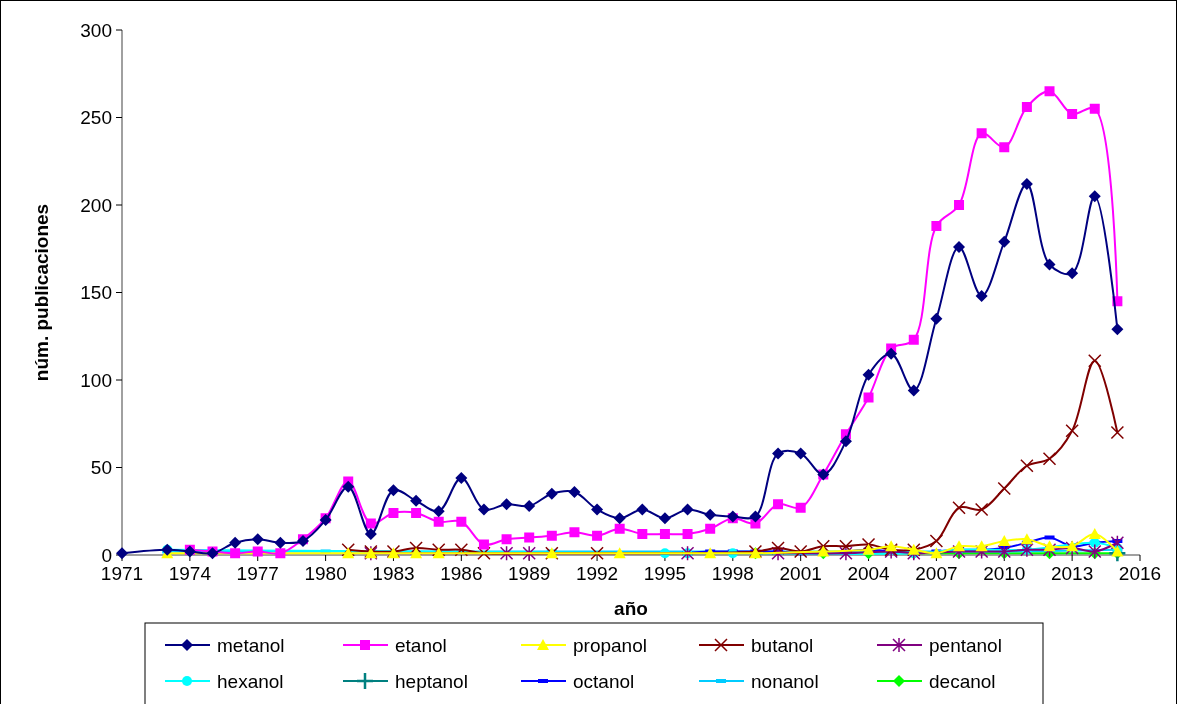  Describe the element at coordinates (251, 645) in the screenshot. I see `legend-label: metanol` at that location.